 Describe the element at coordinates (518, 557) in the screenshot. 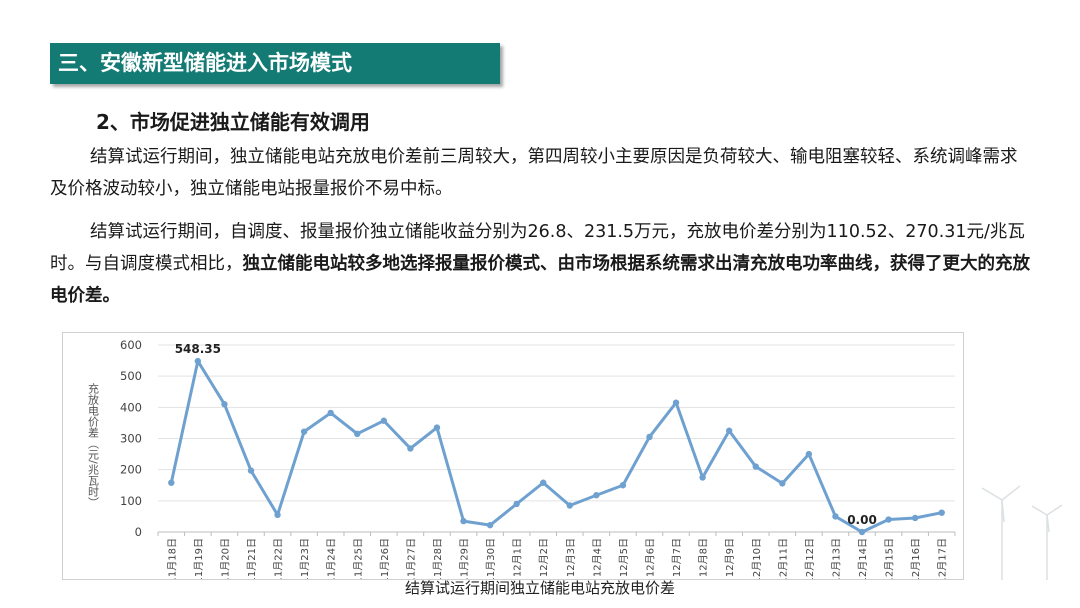

I see `x-tick-label: 12月1日` at that location.